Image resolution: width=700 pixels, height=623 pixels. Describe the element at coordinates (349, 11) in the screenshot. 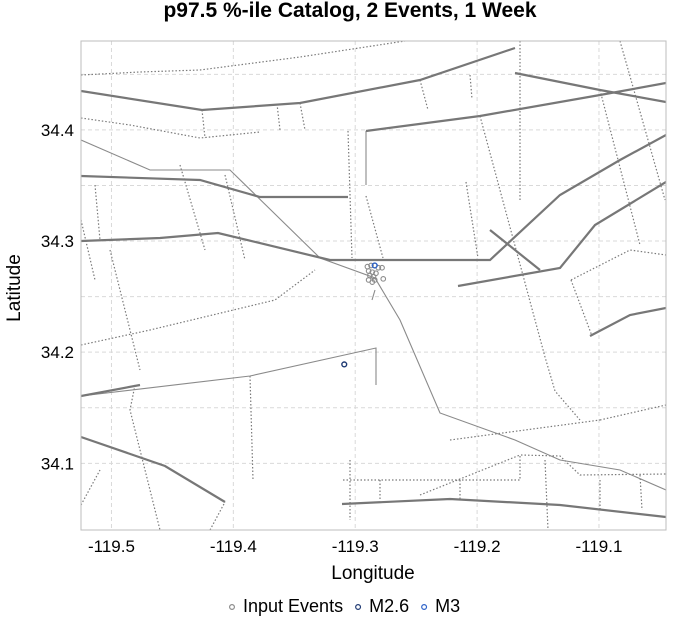

I see `chart-title: p97.5 %-ile Catalog, 2 Events, 1 Week` at that location.